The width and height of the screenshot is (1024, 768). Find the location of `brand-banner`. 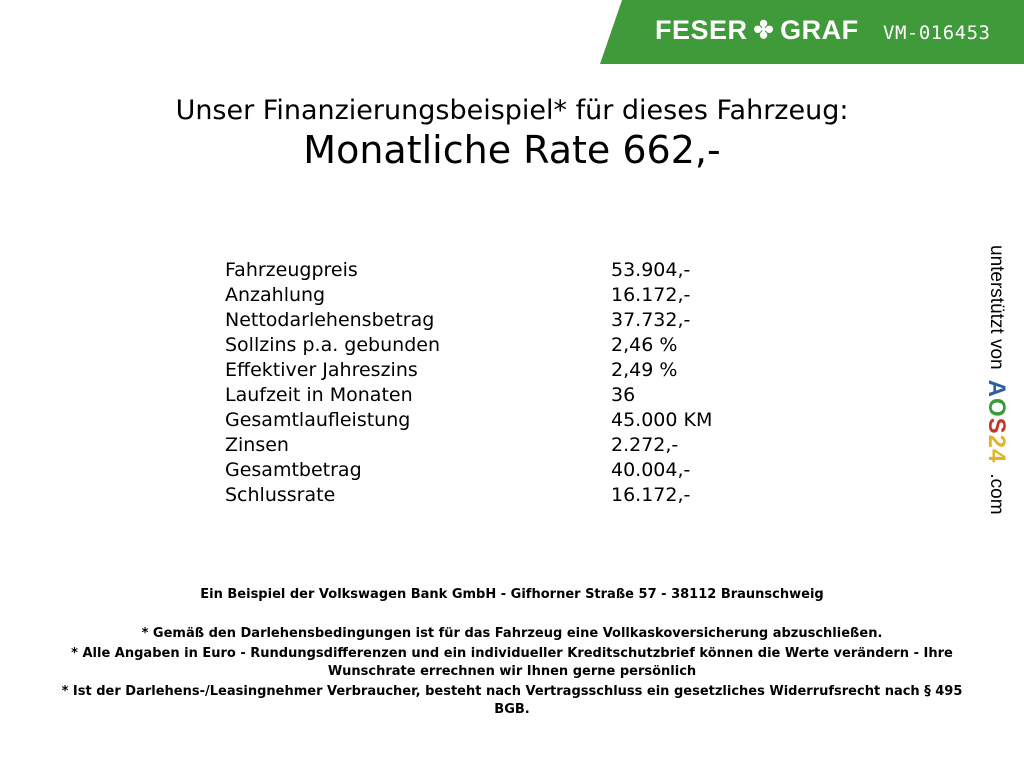

brand-banner is located at coordinates (812, 32).